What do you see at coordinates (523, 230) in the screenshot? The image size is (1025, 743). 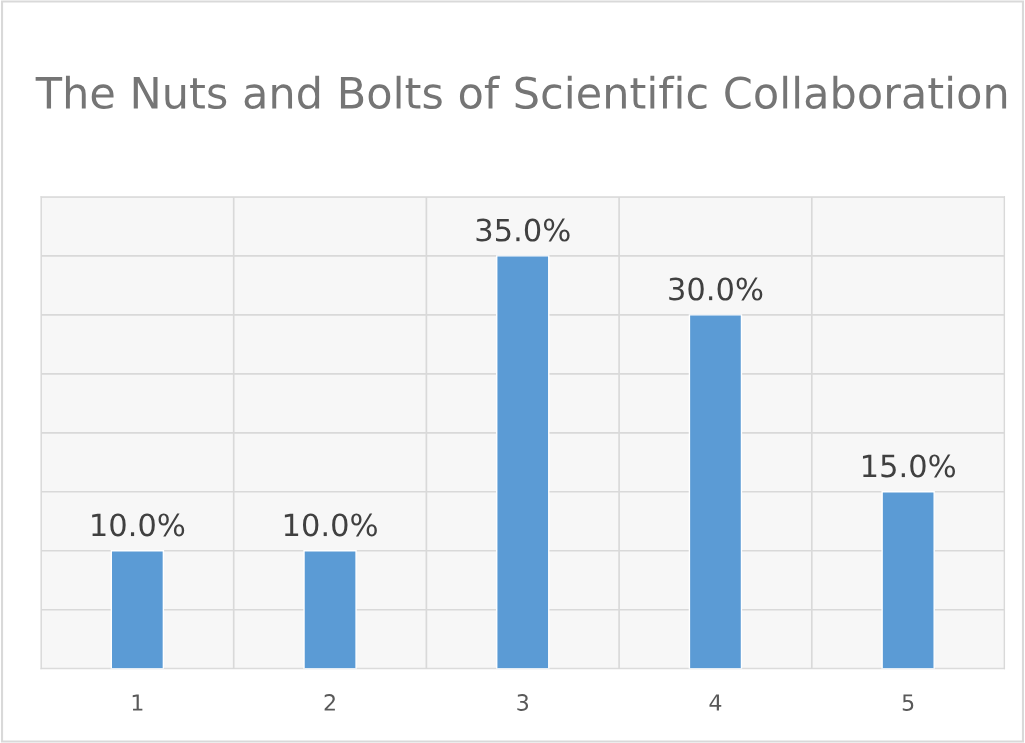 I see `data-label: 35.0%` at bounding box center [523, 230].